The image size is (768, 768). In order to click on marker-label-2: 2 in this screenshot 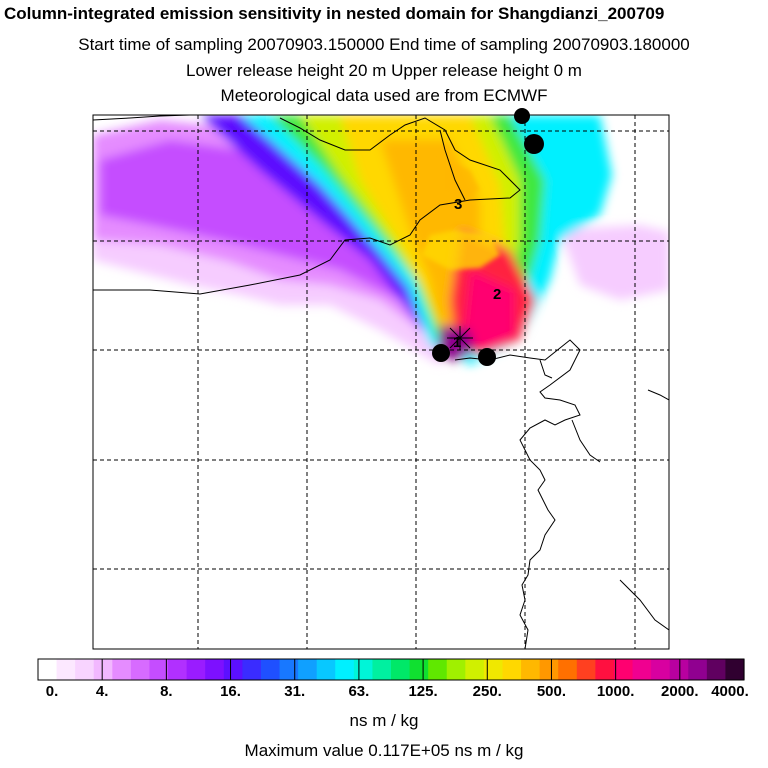, I will do `click(497, 294)`.